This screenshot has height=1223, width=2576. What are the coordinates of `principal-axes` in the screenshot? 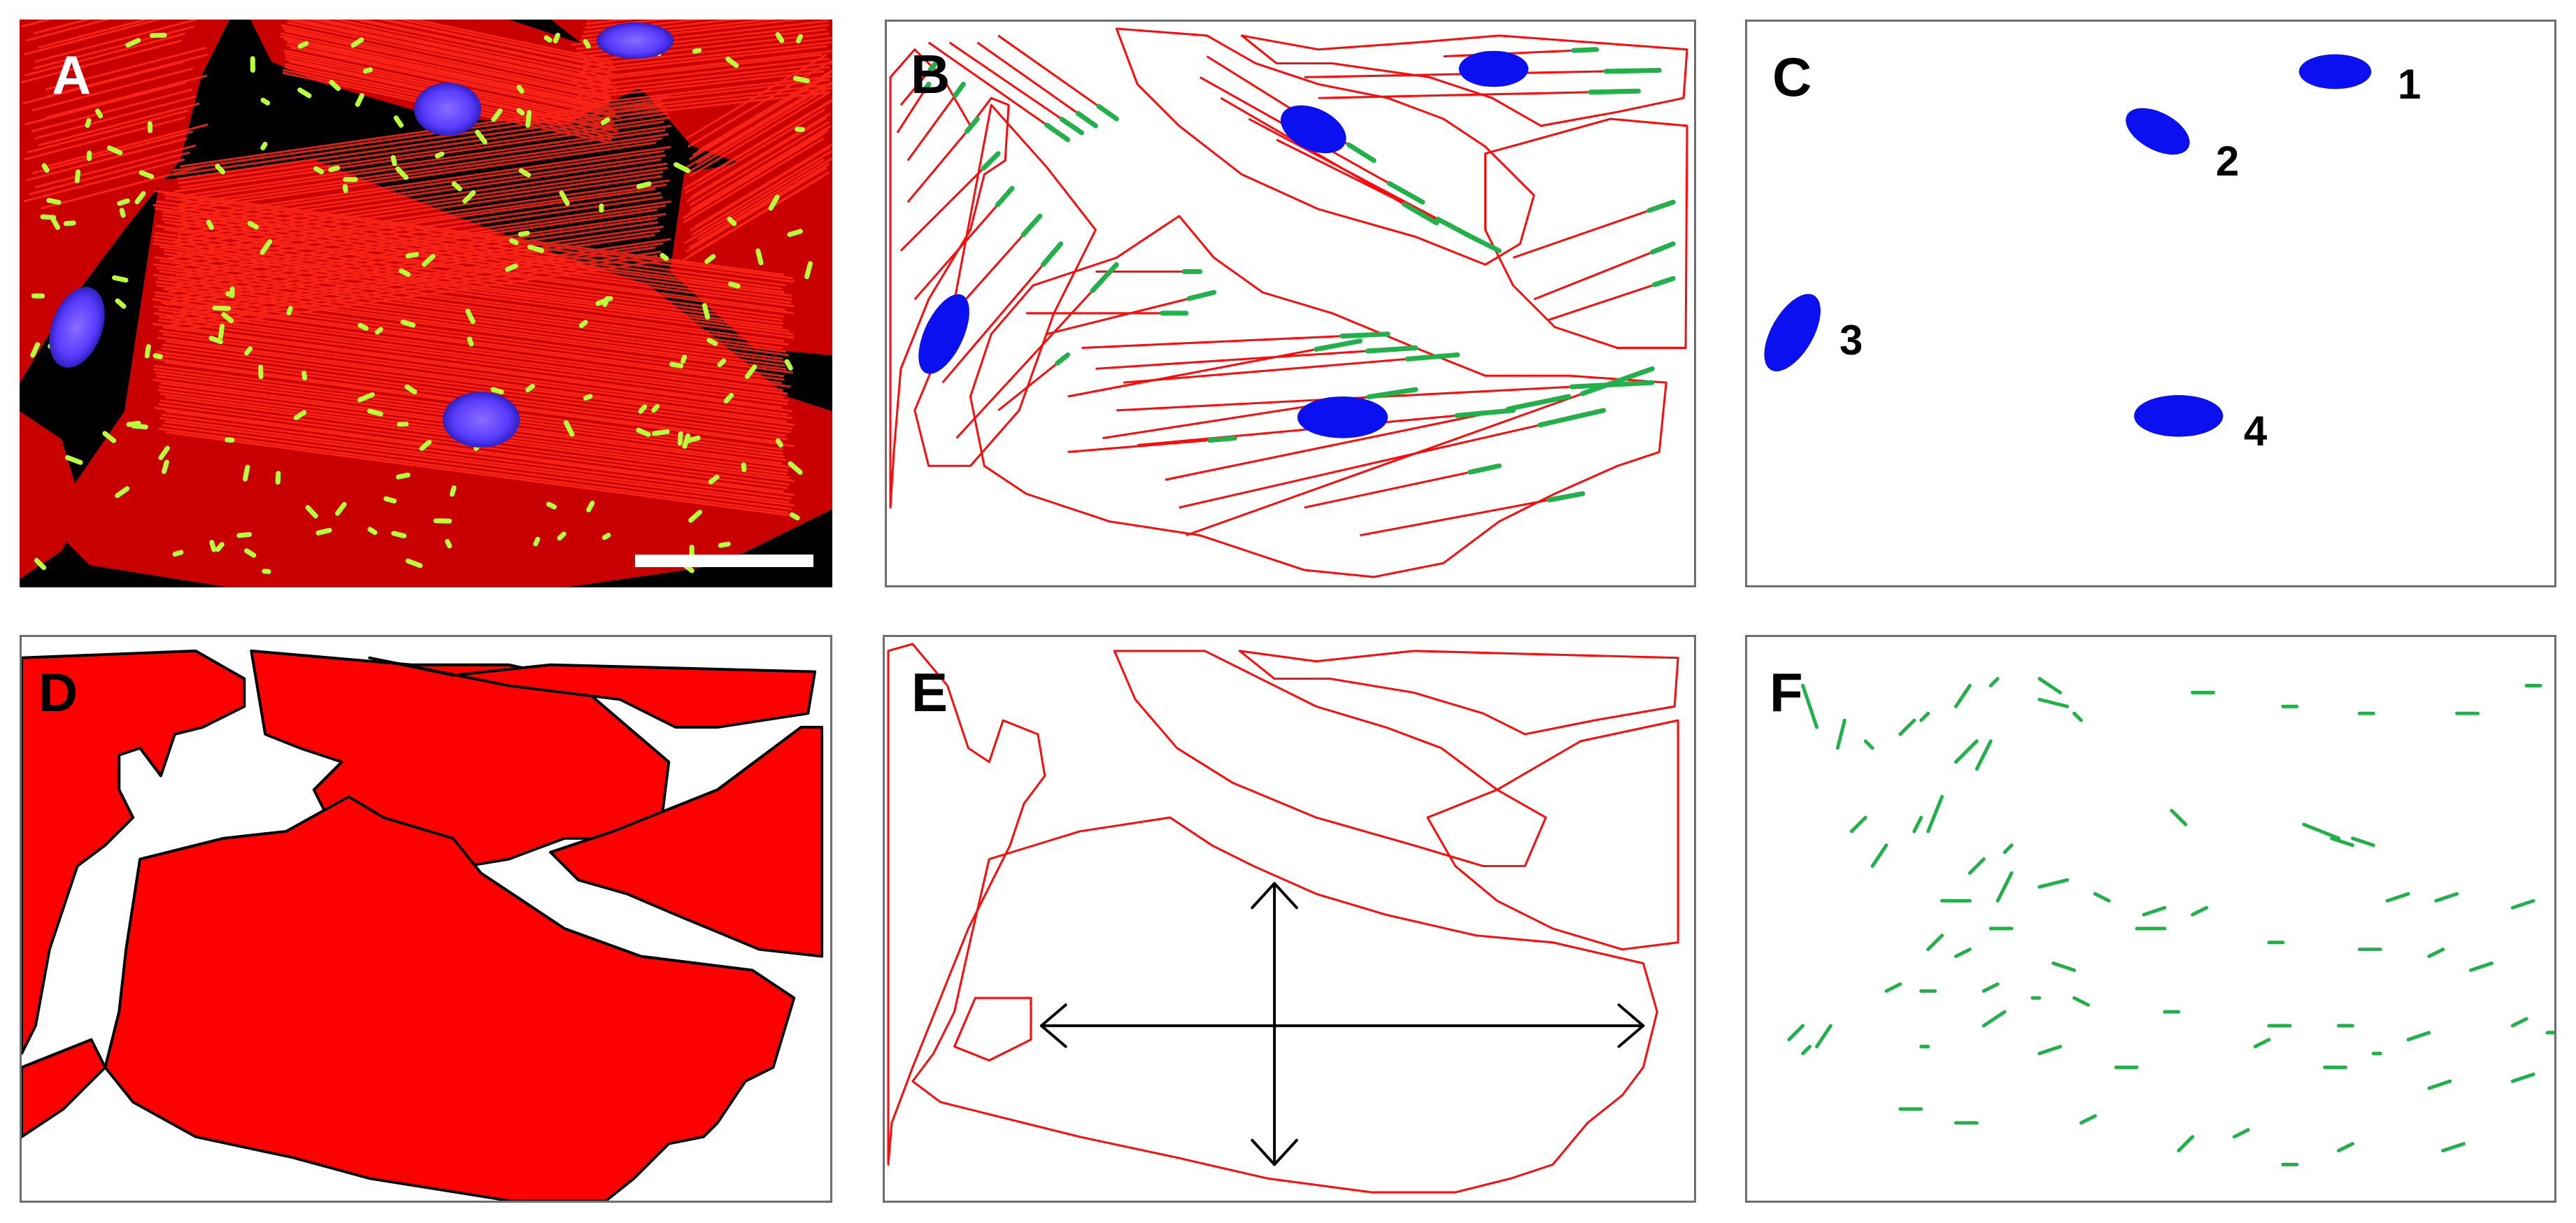 It's located at (1342, 1024).